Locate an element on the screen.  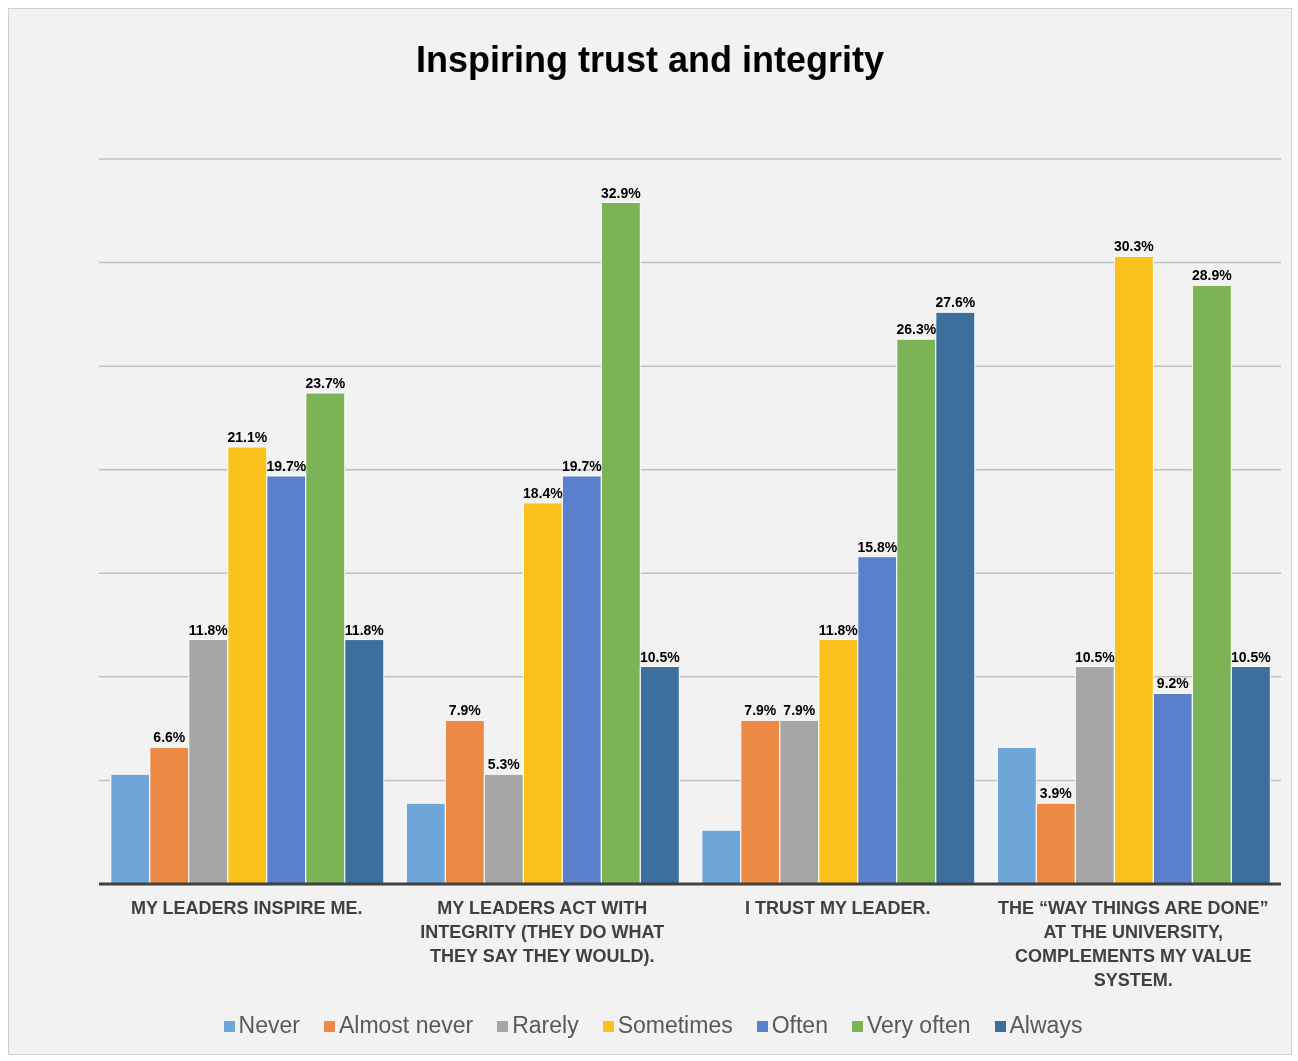
data-label: 26.3% is located at coordinates (916, 329).